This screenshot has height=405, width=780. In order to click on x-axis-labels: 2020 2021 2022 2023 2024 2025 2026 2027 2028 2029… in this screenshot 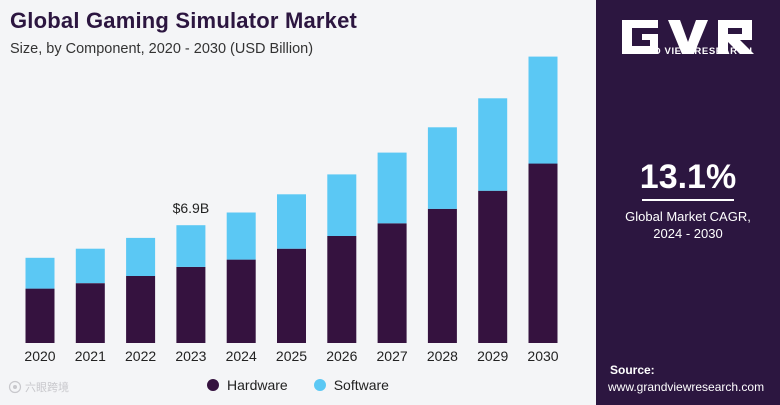, I will do `click(291, 356)`.